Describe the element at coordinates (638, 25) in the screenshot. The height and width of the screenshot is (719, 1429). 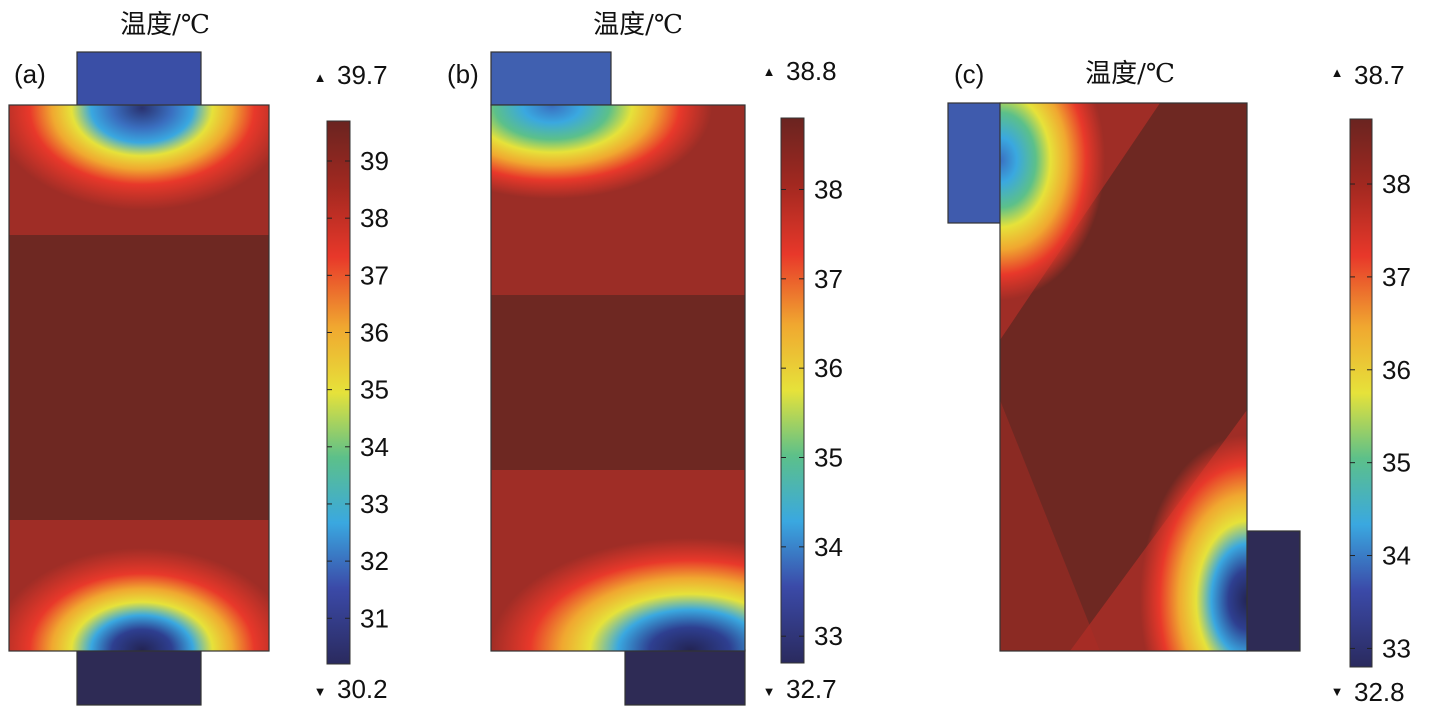
I see `panel-b-title: 温度/℃` at that location.